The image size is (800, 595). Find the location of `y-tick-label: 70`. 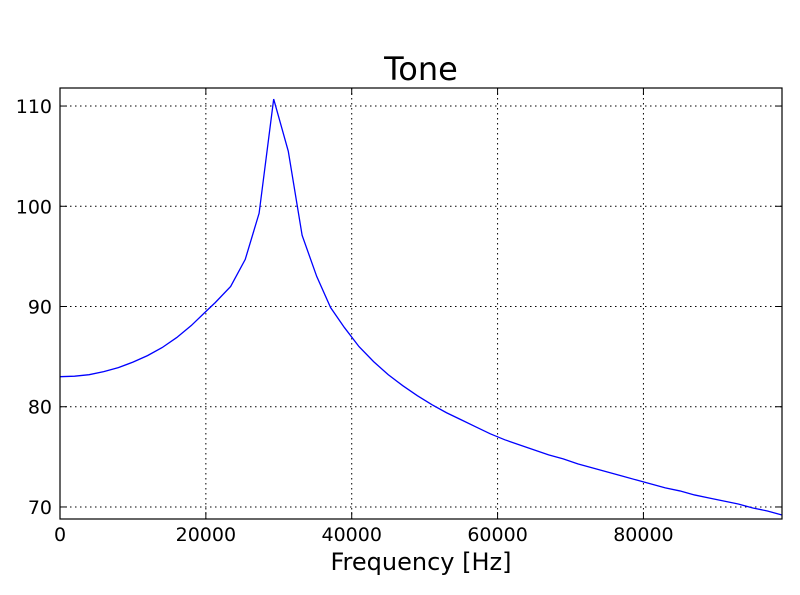

y-tick-label: 70 is located at coordinates (40, 508).